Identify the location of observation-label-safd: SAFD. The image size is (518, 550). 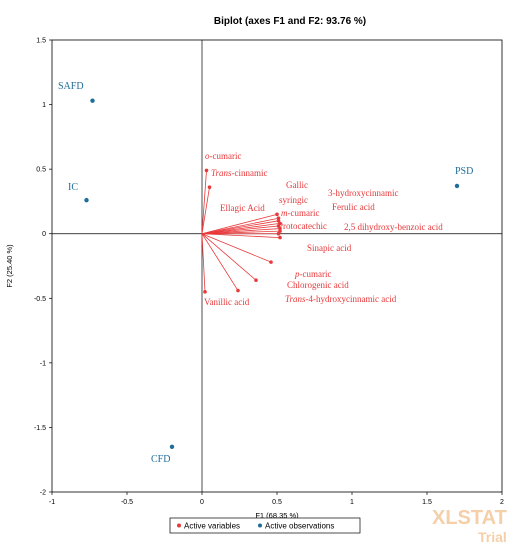
(71, 86).